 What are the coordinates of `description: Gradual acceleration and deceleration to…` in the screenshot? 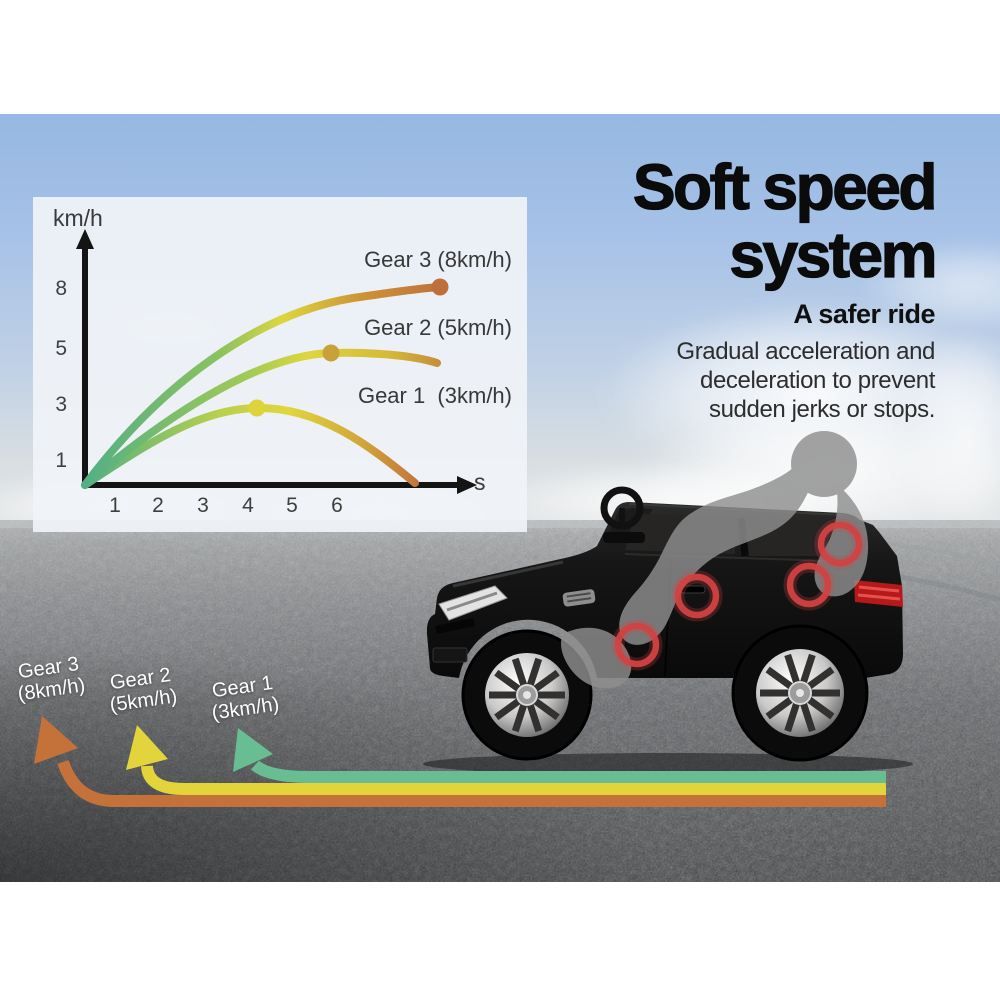 It's located at (784, 380).